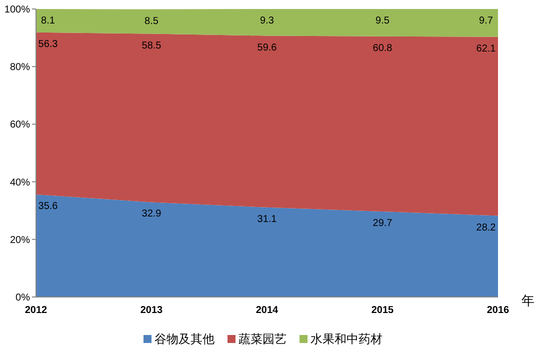 This screenshot has height=349, width=539. I want to click on data-label: 28.2, so click(486, 228).